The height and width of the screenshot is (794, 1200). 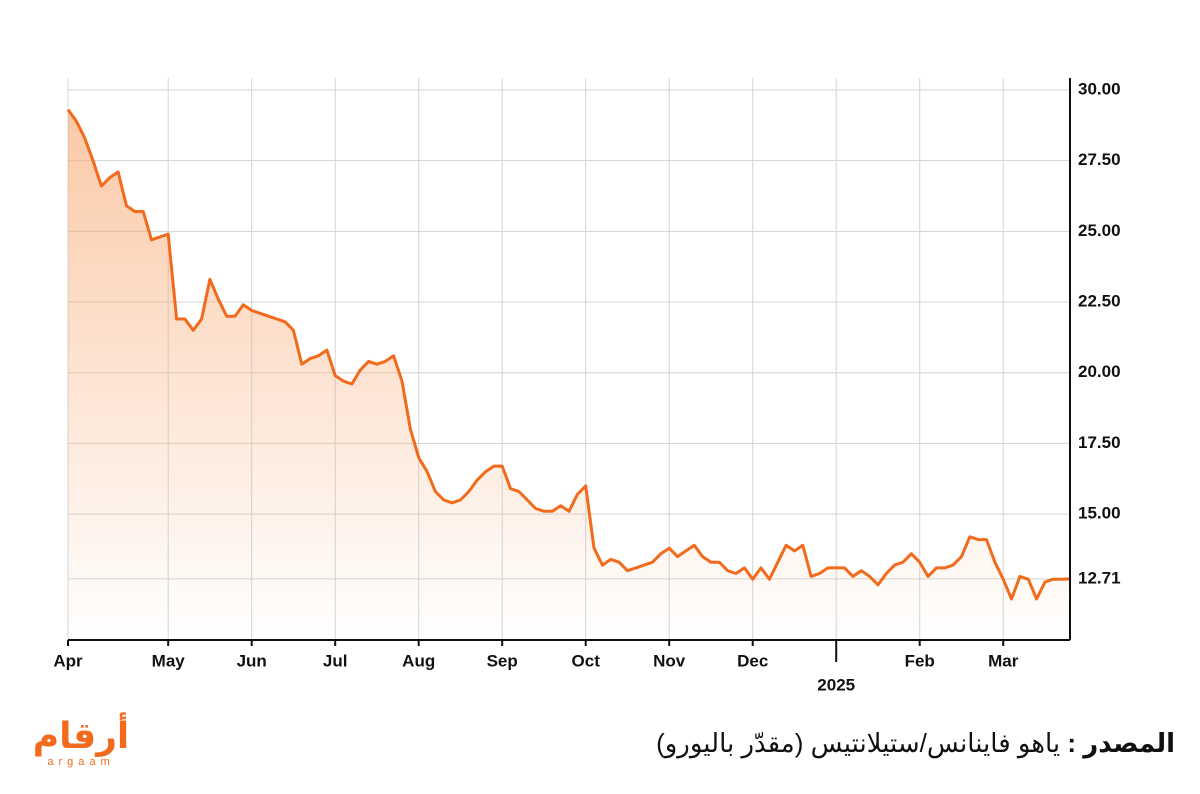 I want to click on logo-text: أرقام, so click(x=81, y=735).